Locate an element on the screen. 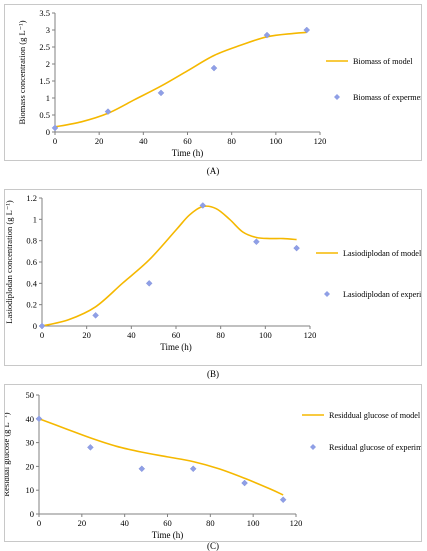  legend-label: Residual glucose of experiments is located at coordinates (375, 447).